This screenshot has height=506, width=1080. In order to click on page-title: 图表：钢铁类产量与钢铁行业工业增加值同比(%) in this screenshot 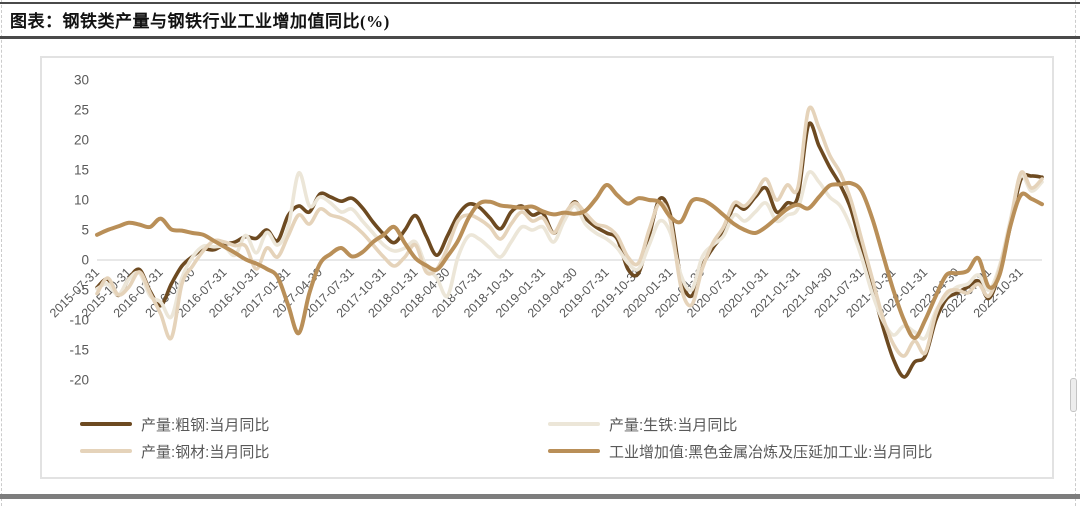, I will do `click(200, 21)`.